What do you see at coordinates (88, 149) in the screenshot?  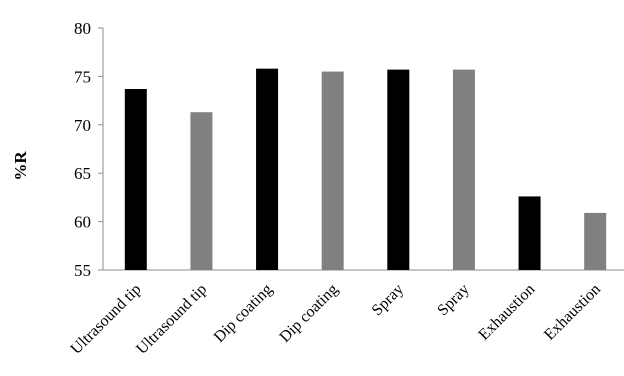 I see `y-tick-group: 55 60 65 70 75 80` at bounding box center [88, 149].